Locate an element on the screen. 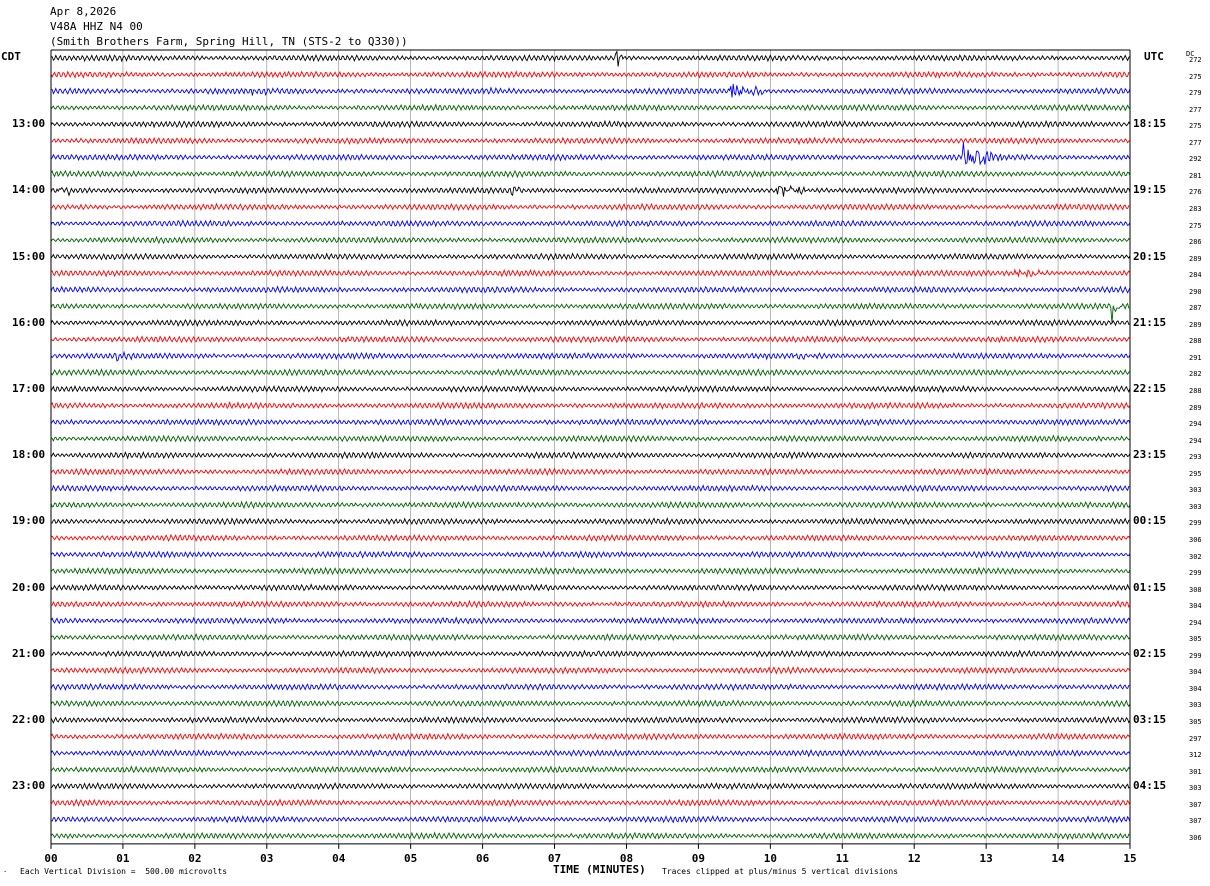 The height and width of the screenshot is (886, 1210). left-hour-label: 21:00 is located at coordinates (29, 653).